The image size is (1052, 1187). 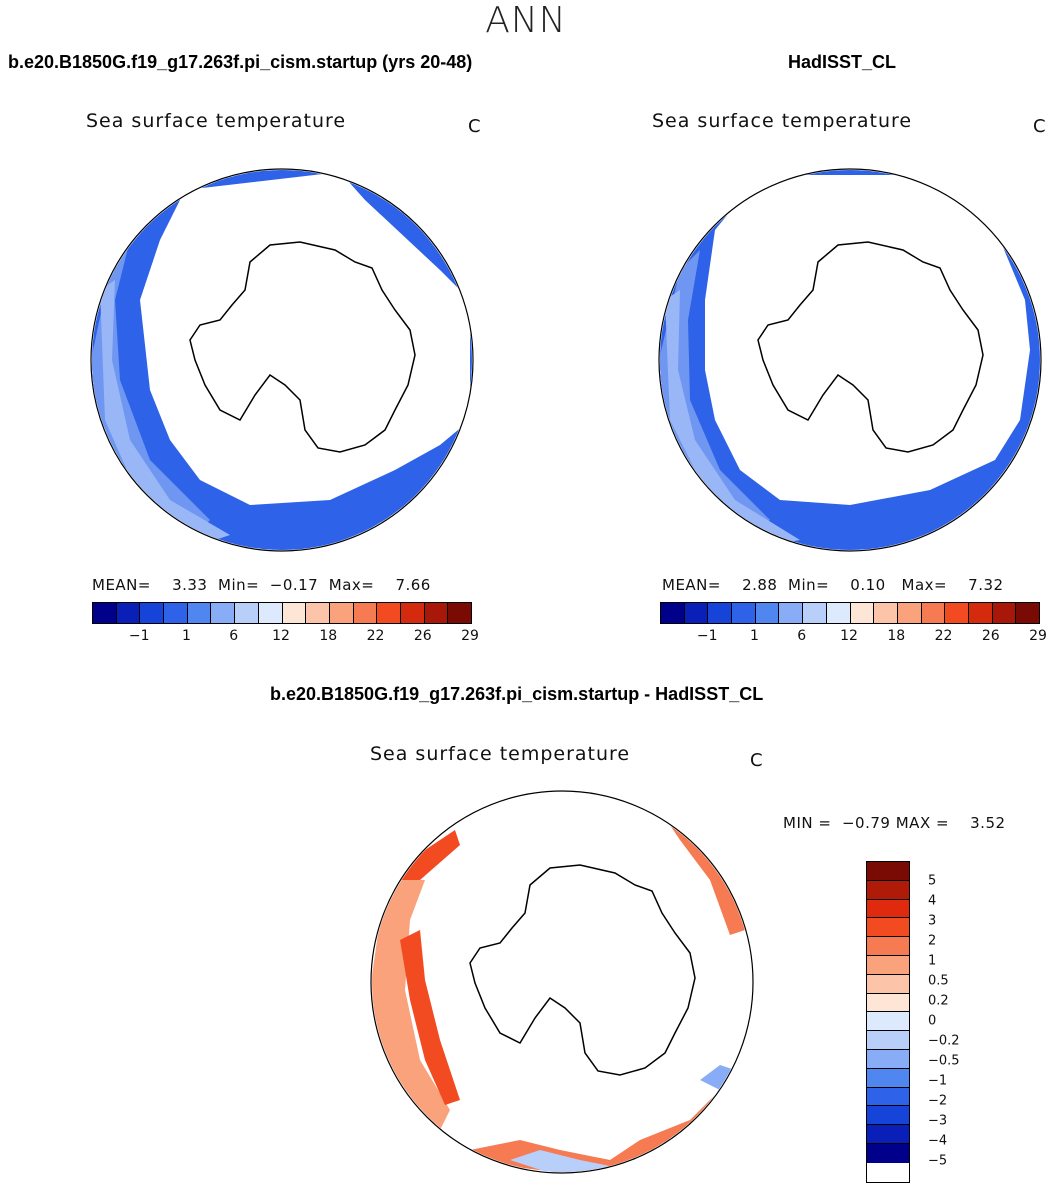 I want to click on panel1-variable-title: Sea surface temperature, so click(x=216, y=121).